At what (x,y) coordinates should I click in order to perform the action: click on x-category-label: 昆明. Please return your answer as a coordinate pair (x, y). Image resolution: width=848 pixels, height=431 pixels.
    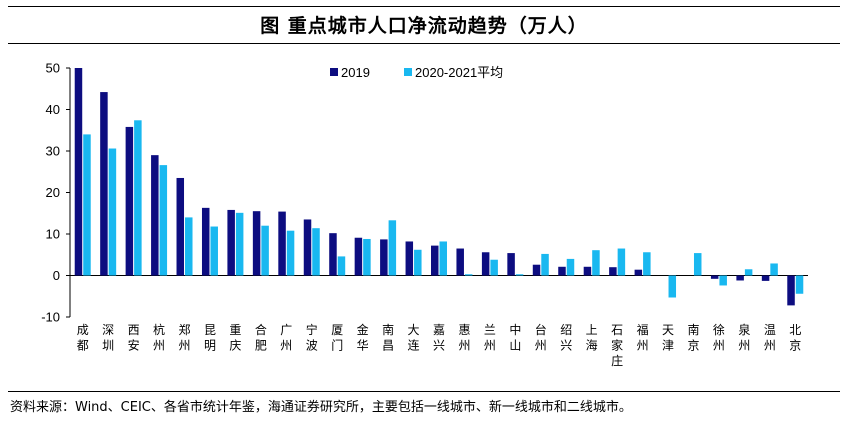
    Looking at the image, I should click on (210, 338).